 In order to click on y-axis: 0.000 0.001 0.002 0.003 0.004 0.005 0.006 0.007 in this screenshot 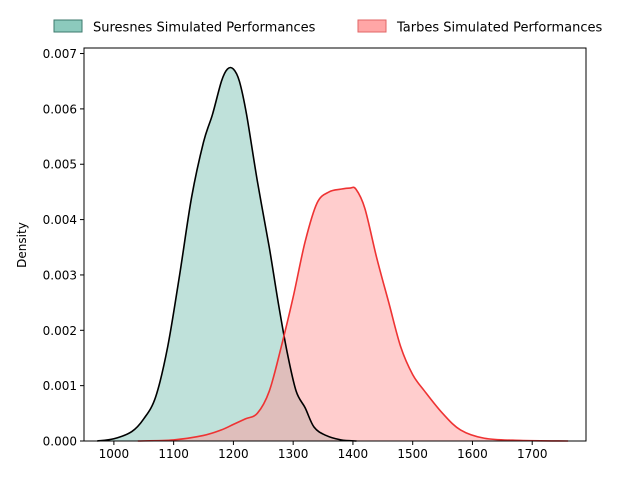, I will do `click(63, 248)`.